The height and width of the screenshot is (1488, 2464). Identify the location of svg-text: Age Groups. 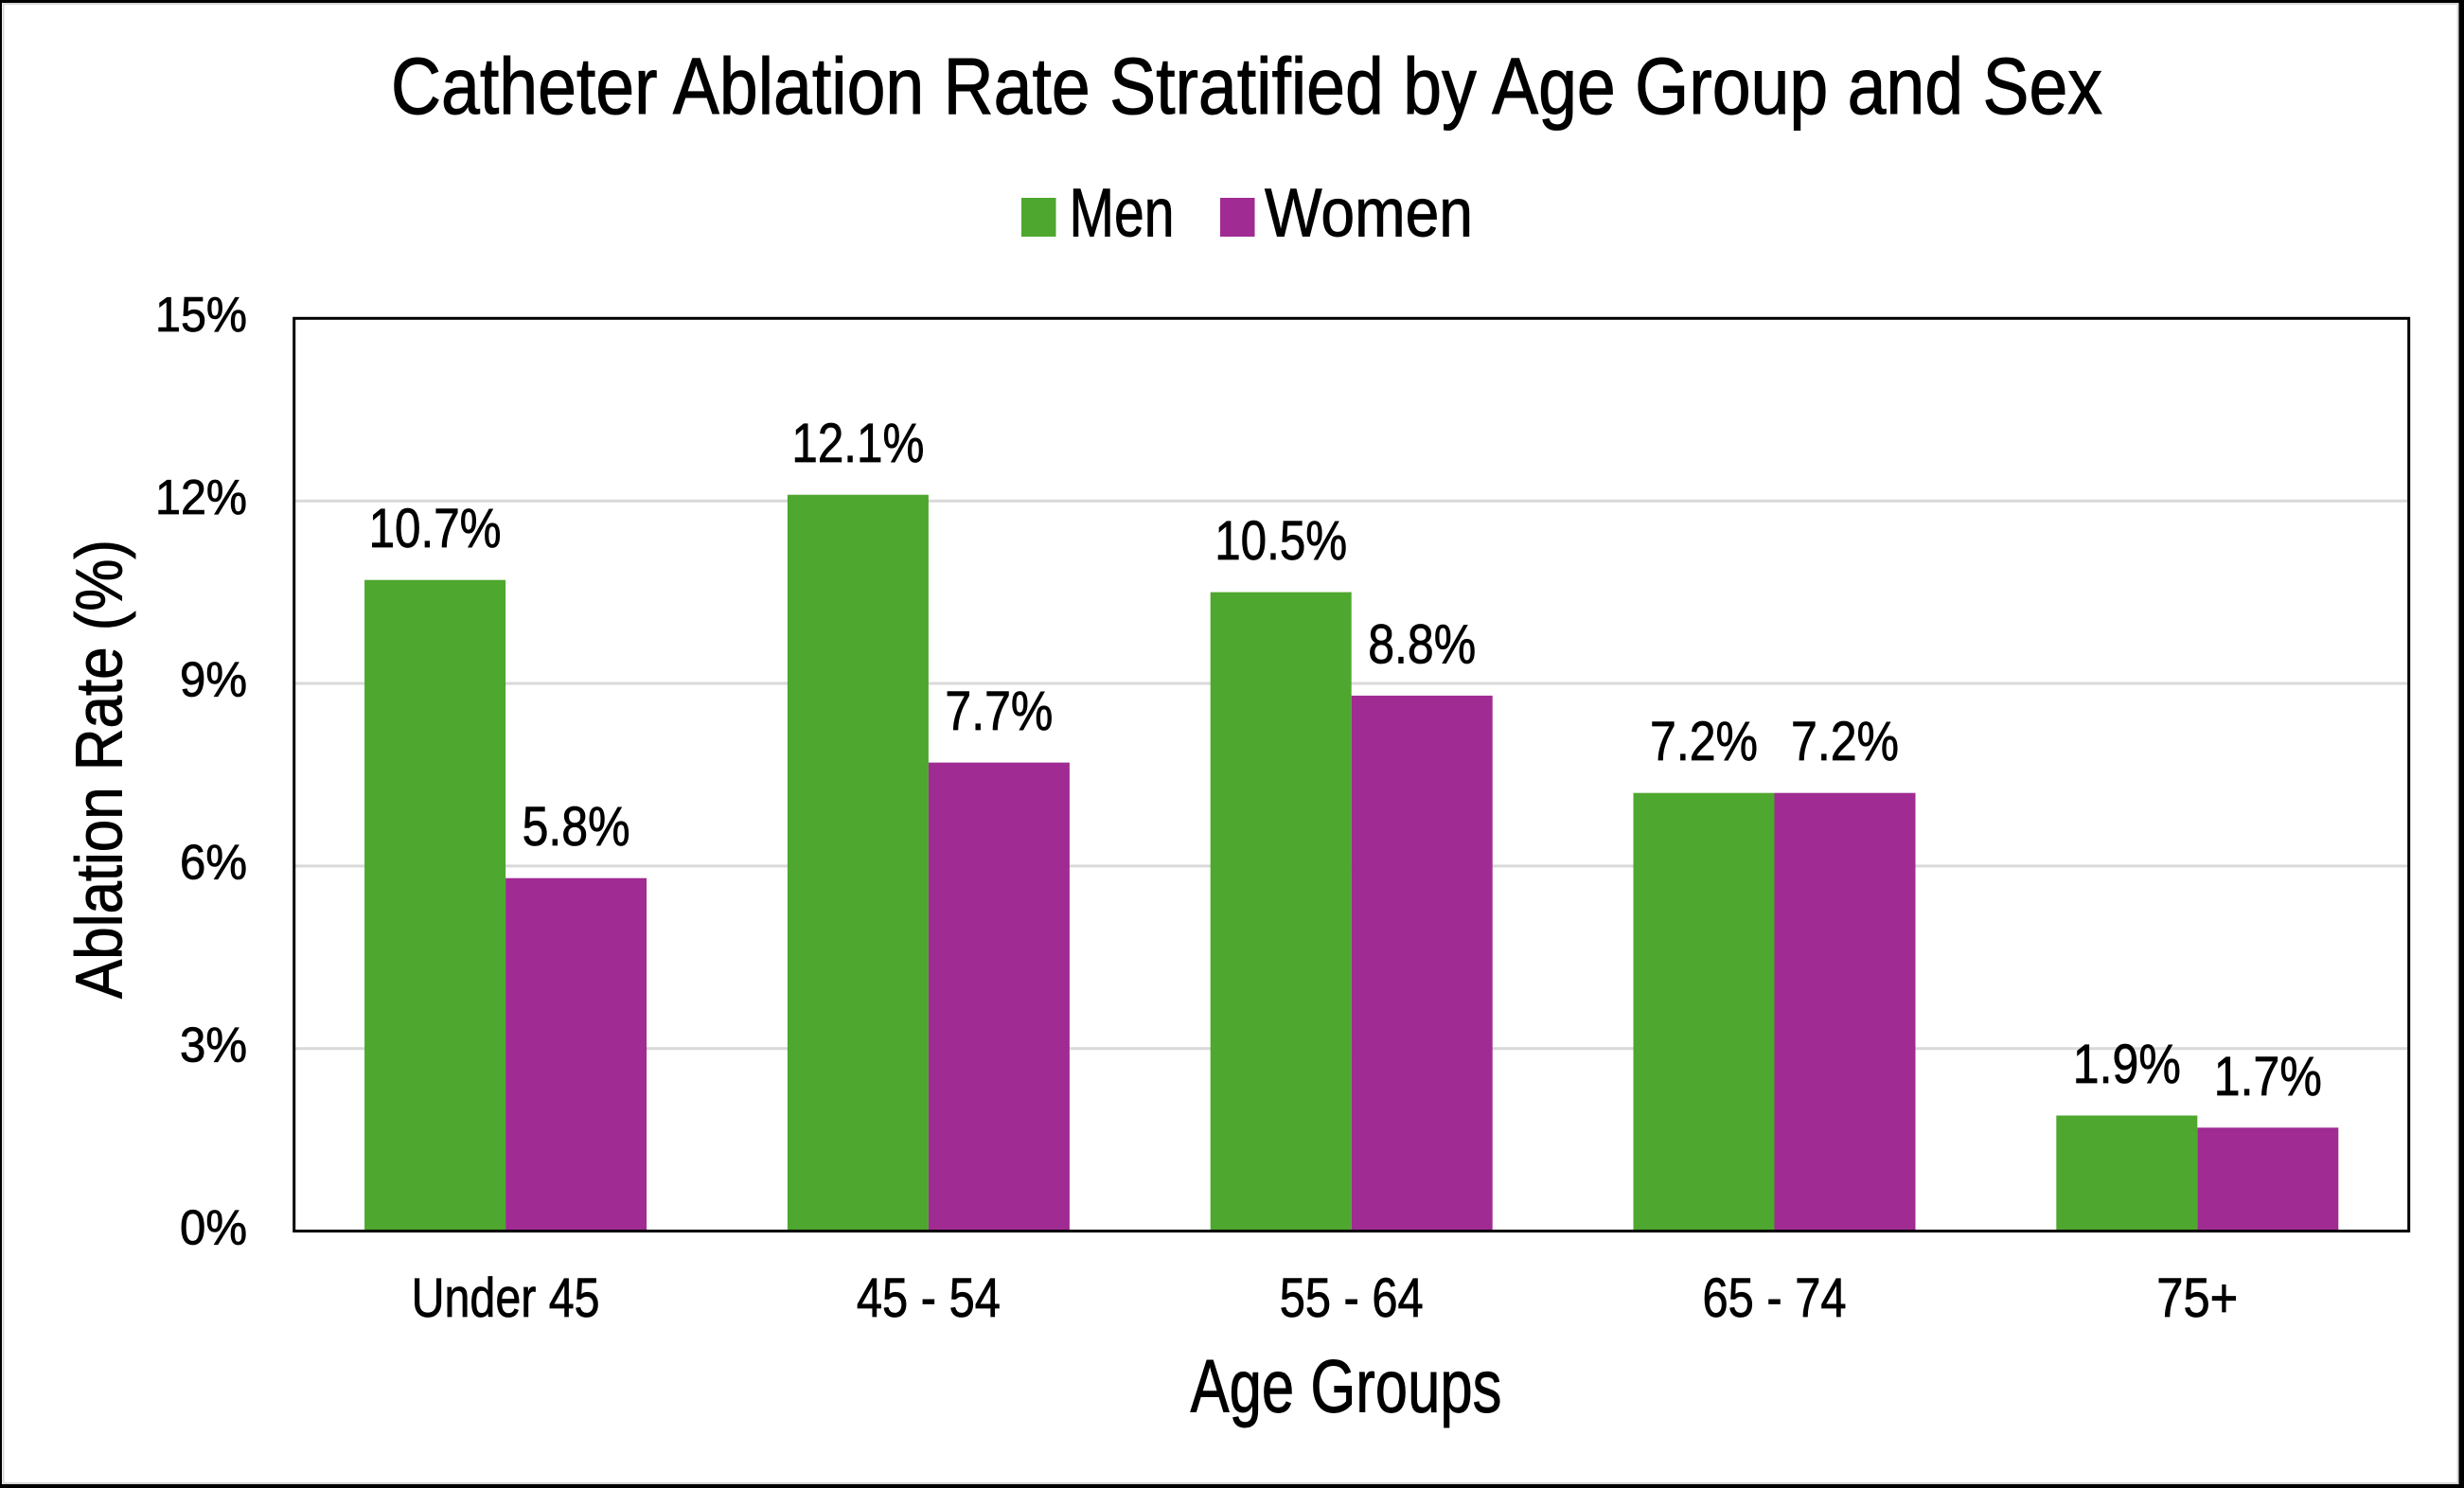
(1346, 1386).